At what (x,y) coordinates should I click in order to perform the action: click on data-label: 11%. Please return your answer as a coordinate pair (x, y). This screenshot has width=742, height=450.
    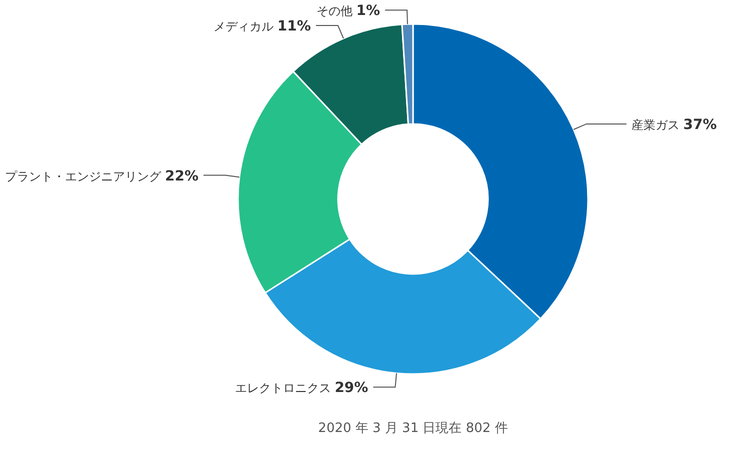
    Looking at the image, I should click on (294, 26).